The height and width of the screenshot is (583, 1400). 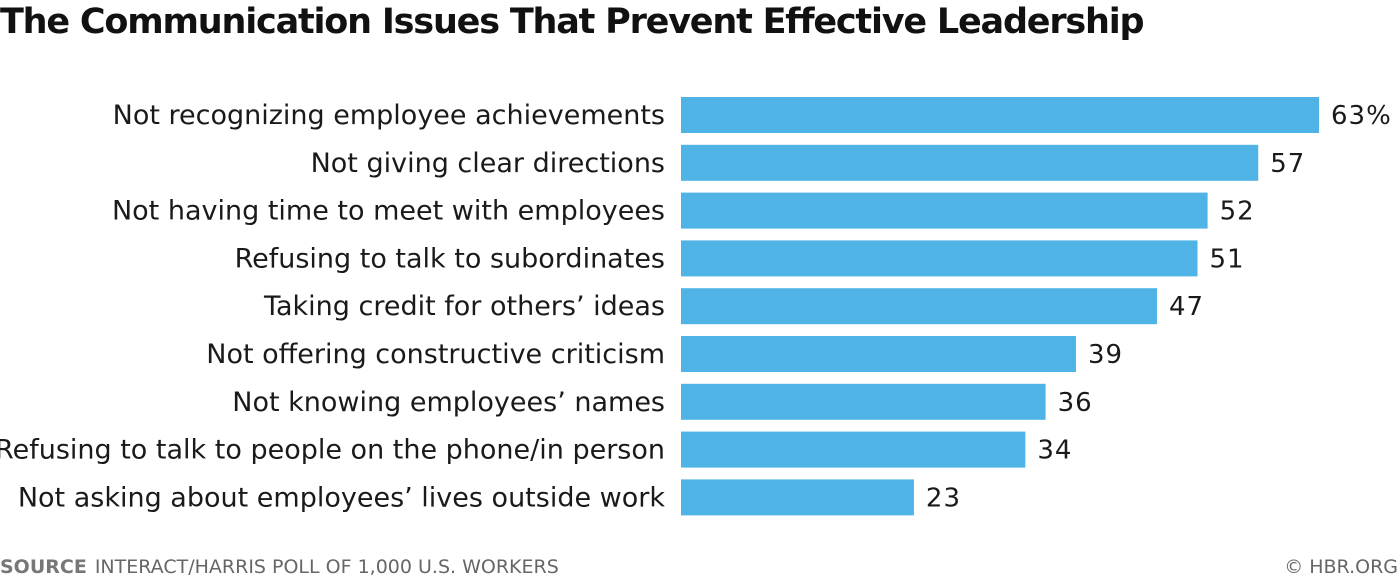 What do you see at coordinates (1287, 164) in the screenshot?
I see `value-label: 57` at bounding box center [1287, 164].